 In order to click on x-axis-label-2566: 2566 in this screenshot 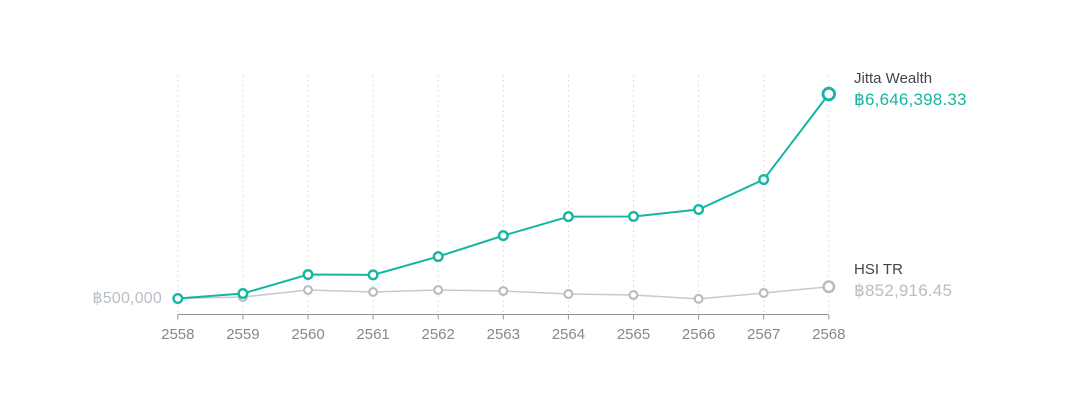, I will do `click(698, 334)`.